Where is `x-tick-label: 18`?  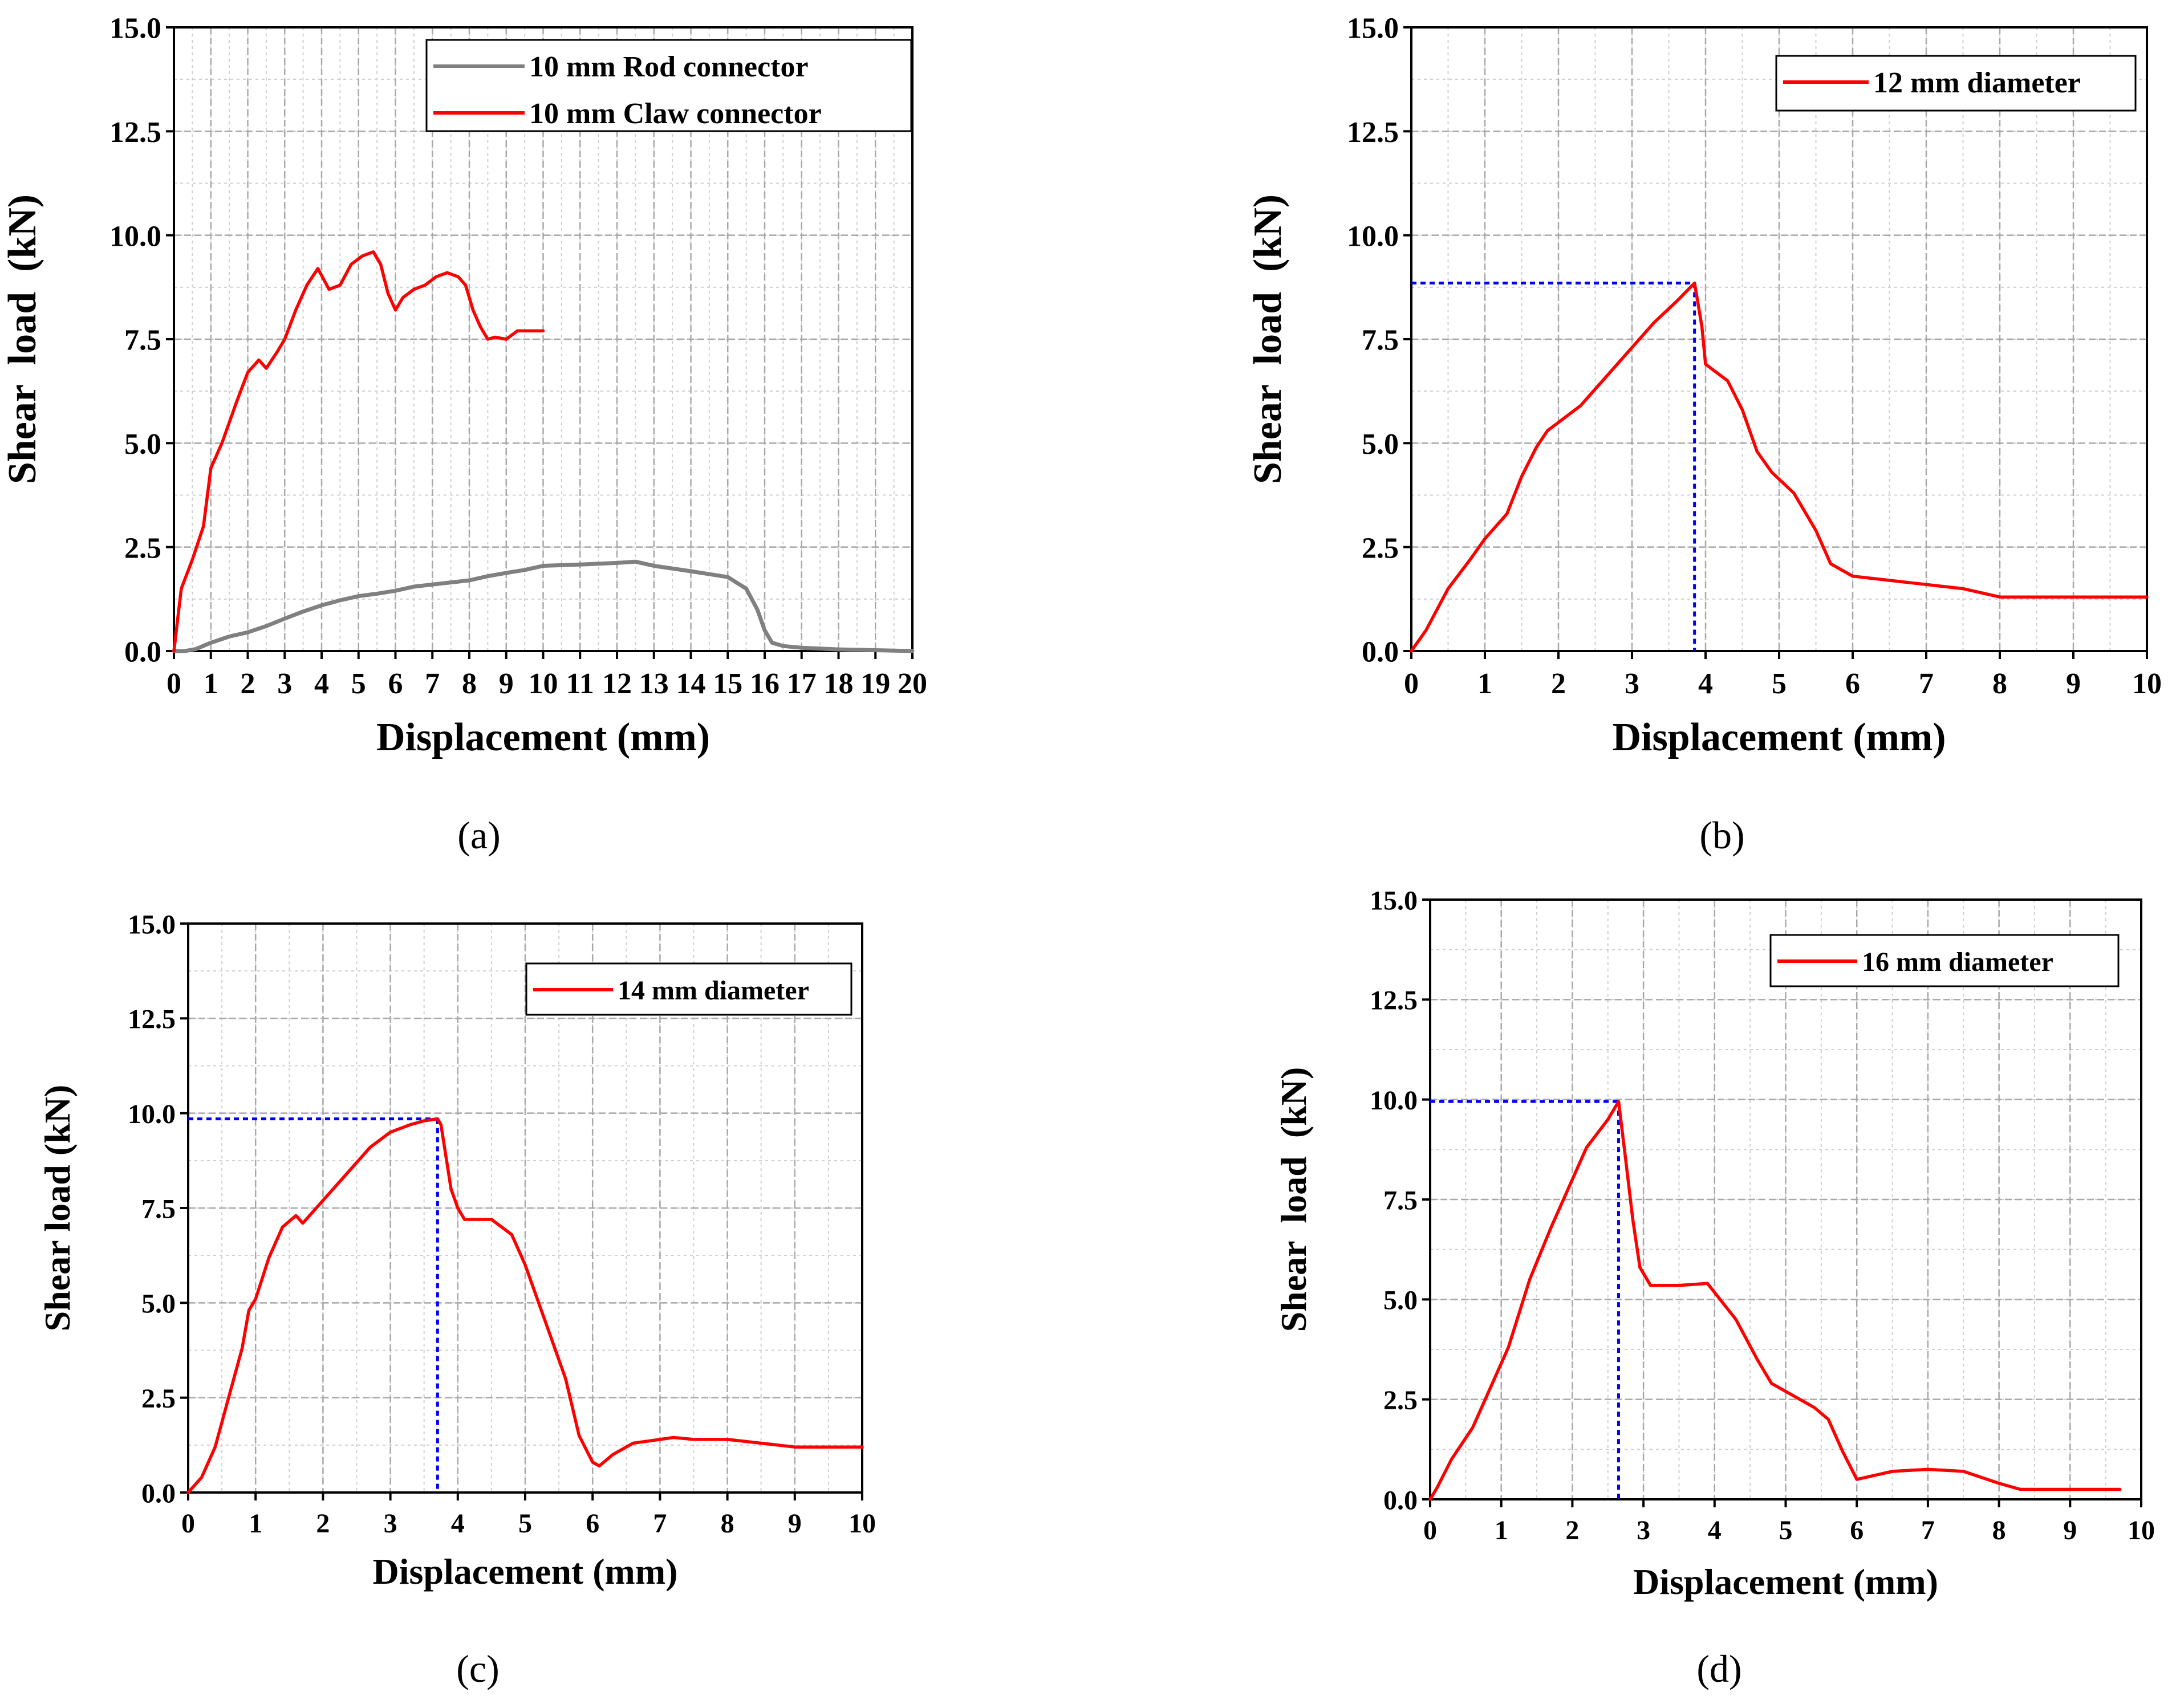
x-tick-label: 18 is located at coordinates (839, 684).